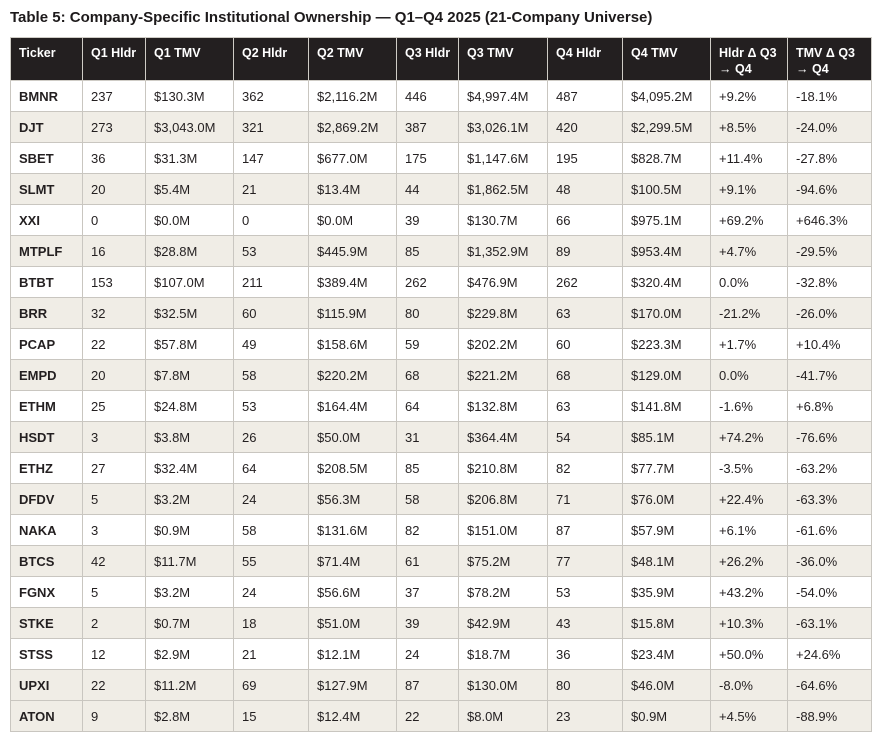 This screenshot has width=881, height=739. What do you see at coordinates (666, 623) in the screenshot?
I see `cell-value: $15.8M` at bounding box center [666, 623].